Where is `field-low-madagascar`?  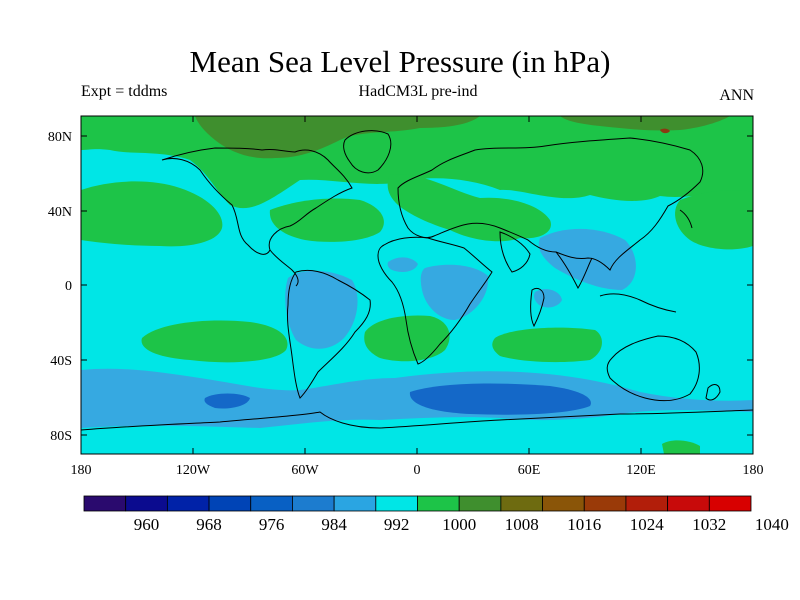 field-low-madagascar is located at coordinates (548, 298).